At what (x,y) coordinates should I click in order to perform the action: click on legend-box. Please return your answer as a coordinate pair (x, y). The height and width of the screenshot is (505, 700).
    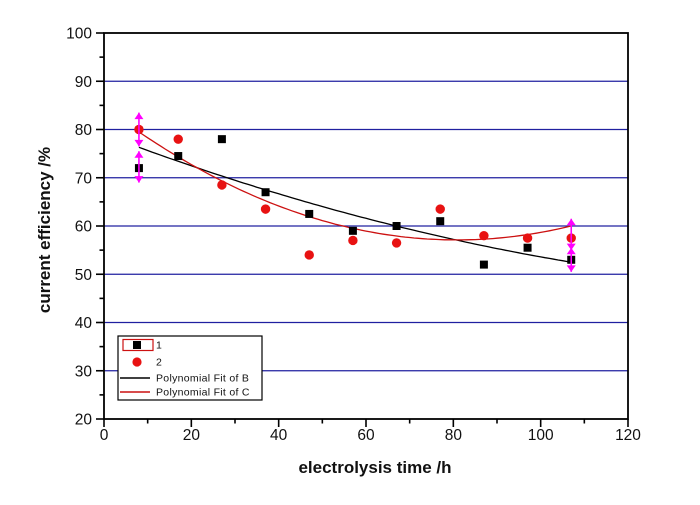
    Looking at the image, I should click on (190, 368).